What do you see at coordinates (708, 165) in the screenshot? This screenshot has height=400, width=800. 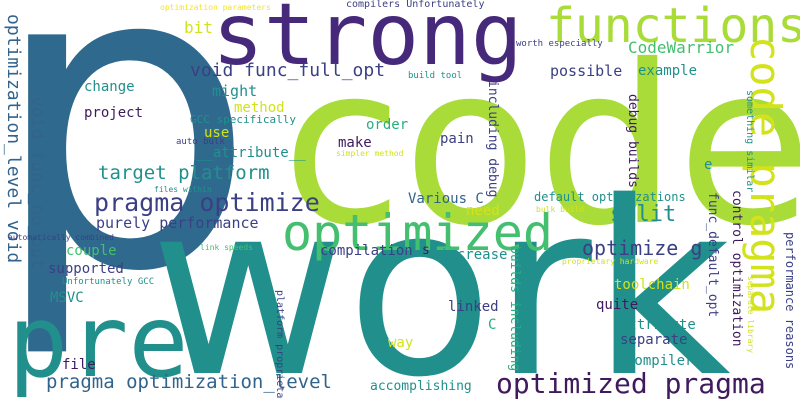 I see `word-e: e` at bounding box center [708, 165].